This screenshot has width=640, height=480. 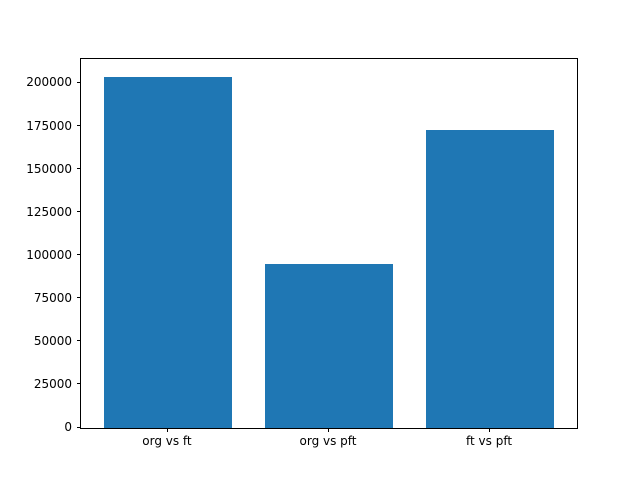 What do you see at coordinates (328, 441) in the screenshot?
I see `x-tick-label: org vs pft` at bounding box center [328, 441].